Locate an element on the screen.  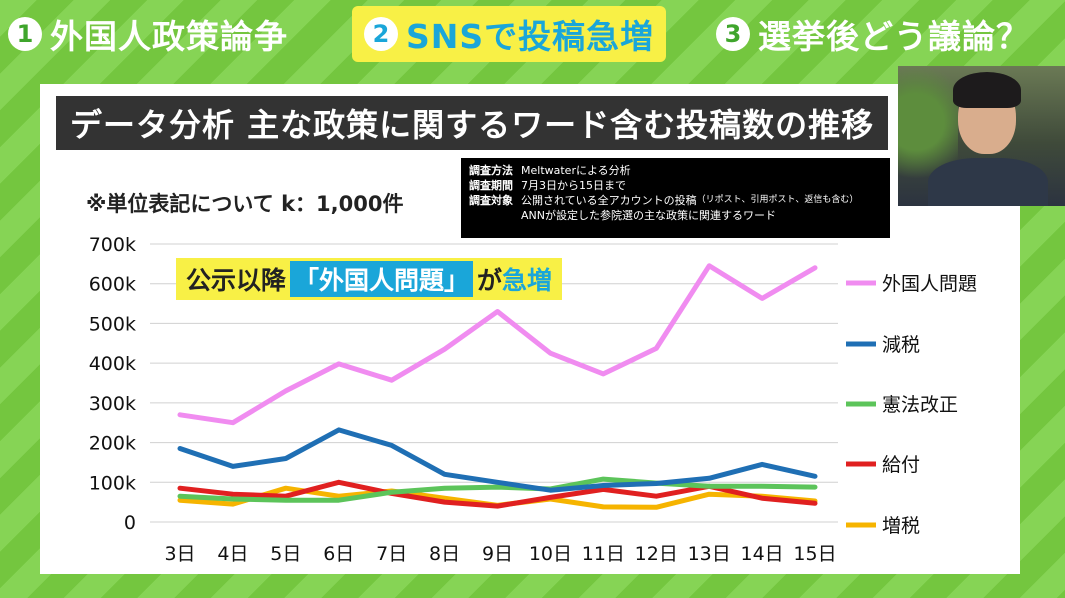
x-tick-label: 10日 is located at coordinates (550, 554).